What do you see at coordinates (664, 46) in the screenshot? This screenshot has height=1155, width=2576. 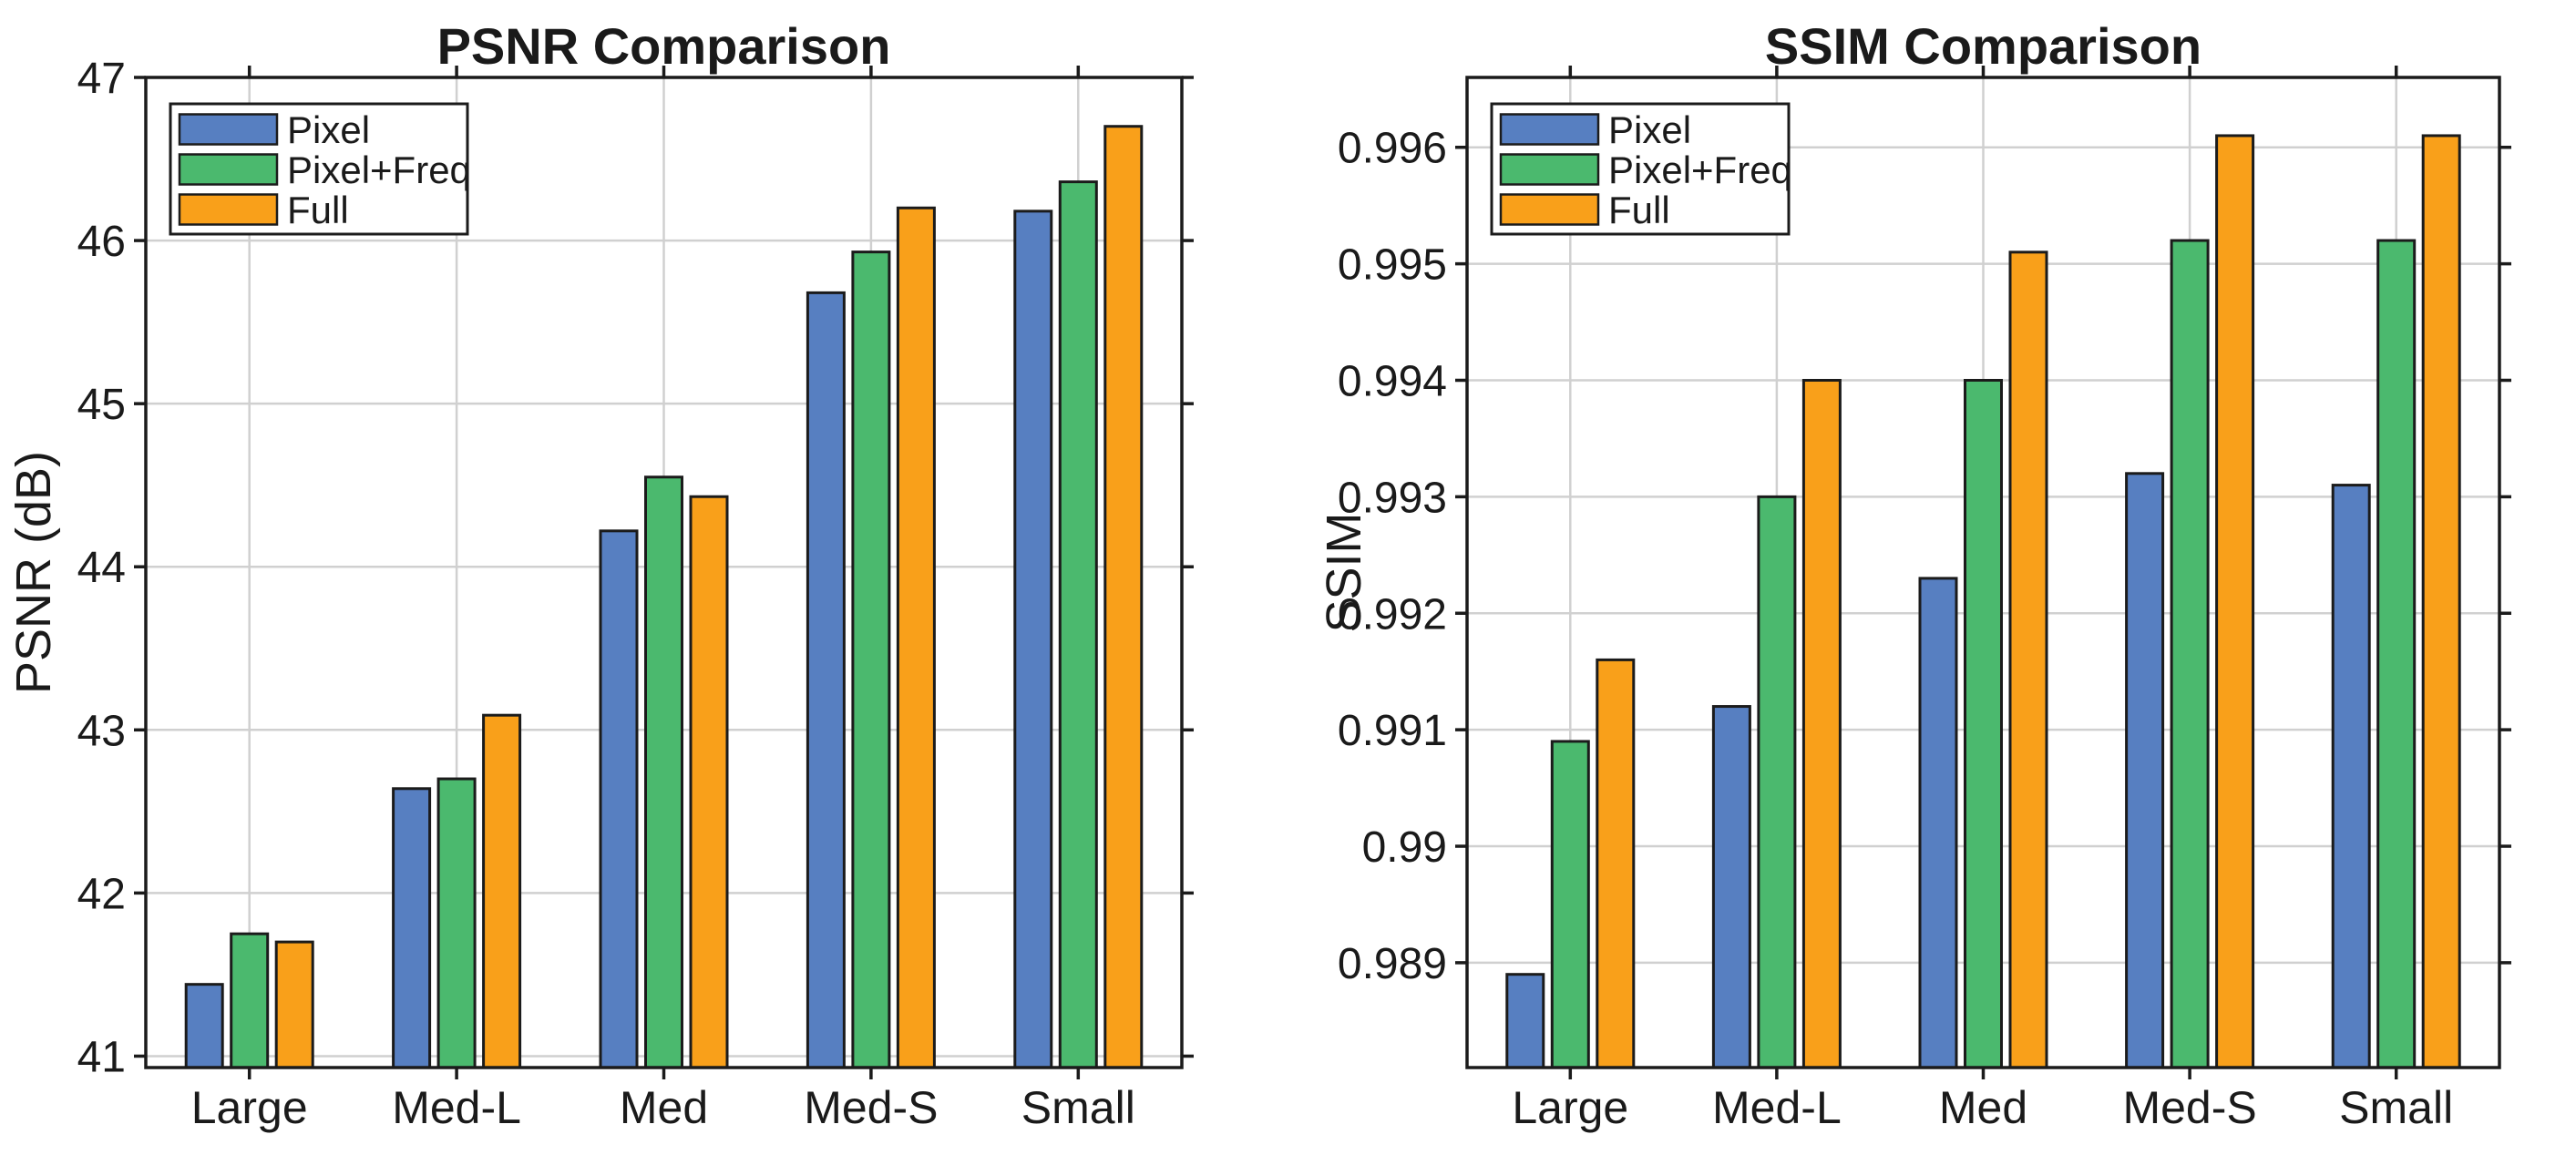 I see `chart-title: PSNR Comparison` at bounding box center [664, 46].